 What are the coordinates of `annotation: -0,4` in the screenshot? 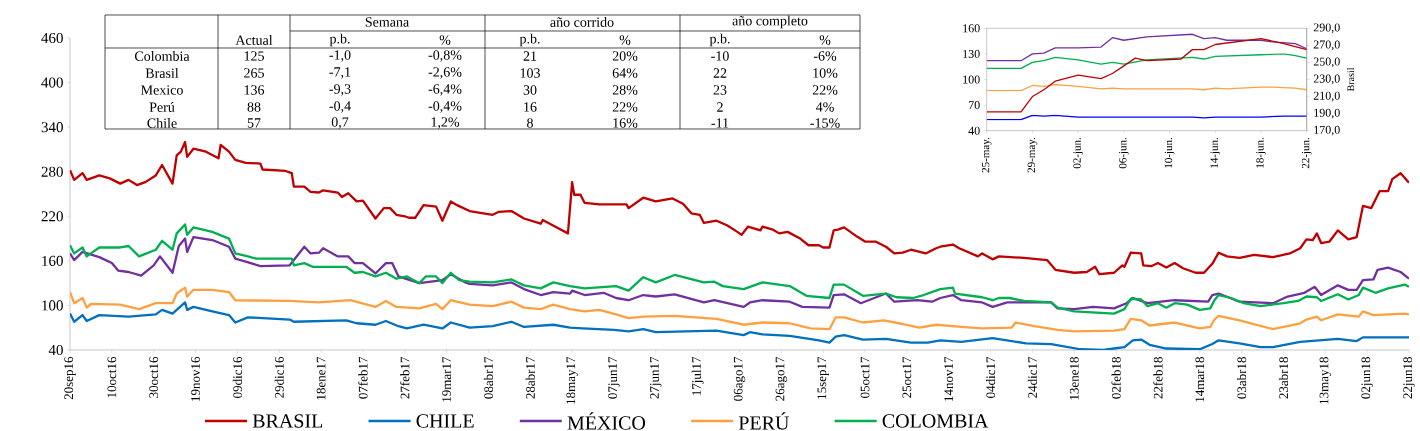 It's located at (340, 107).